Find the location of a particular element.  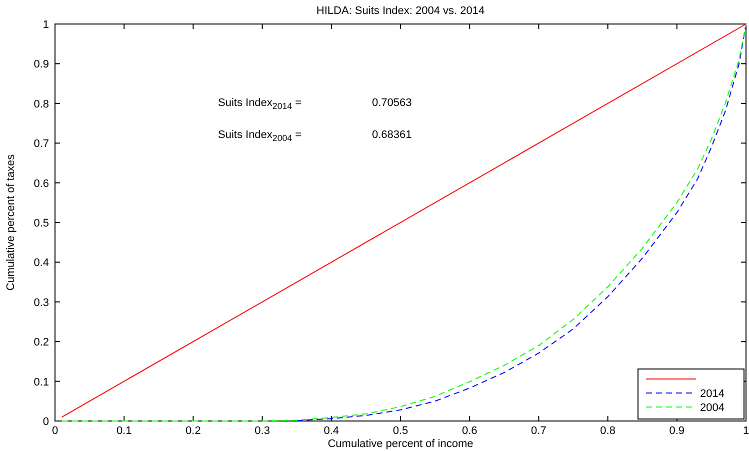

annotation: Suits Index$_{2004}$ = is located at coordinates (260, 136).